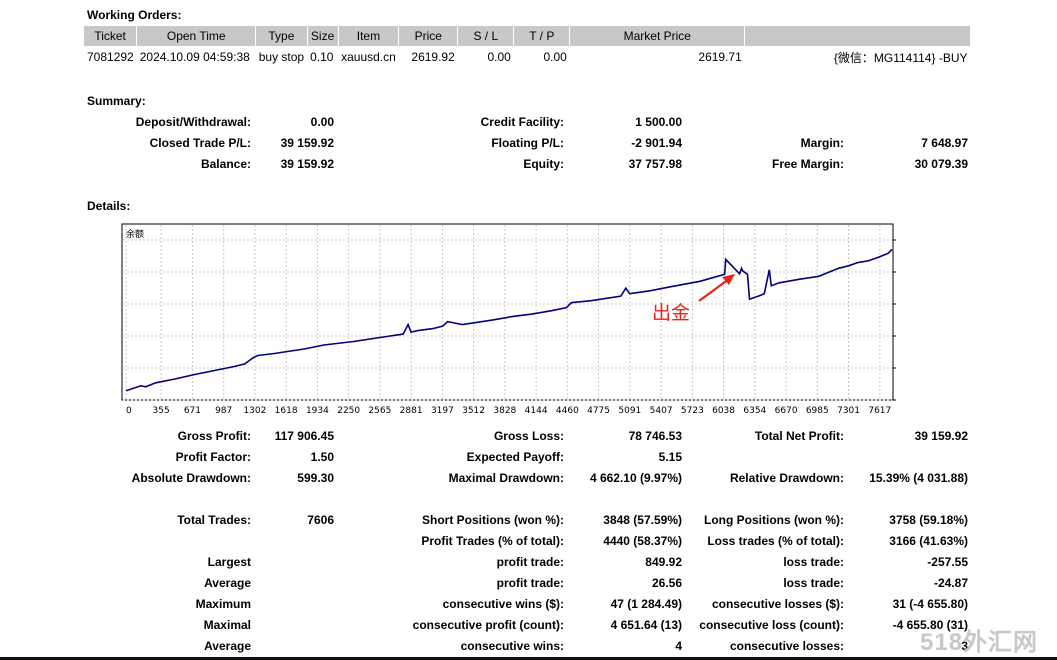 The height and width of the screenshot is (660, 1057). What do you see at coordinates (528, 436) in the screenshot?
I see `gross-loss-label: Gross Loss:` at bounding box center [528, 436].